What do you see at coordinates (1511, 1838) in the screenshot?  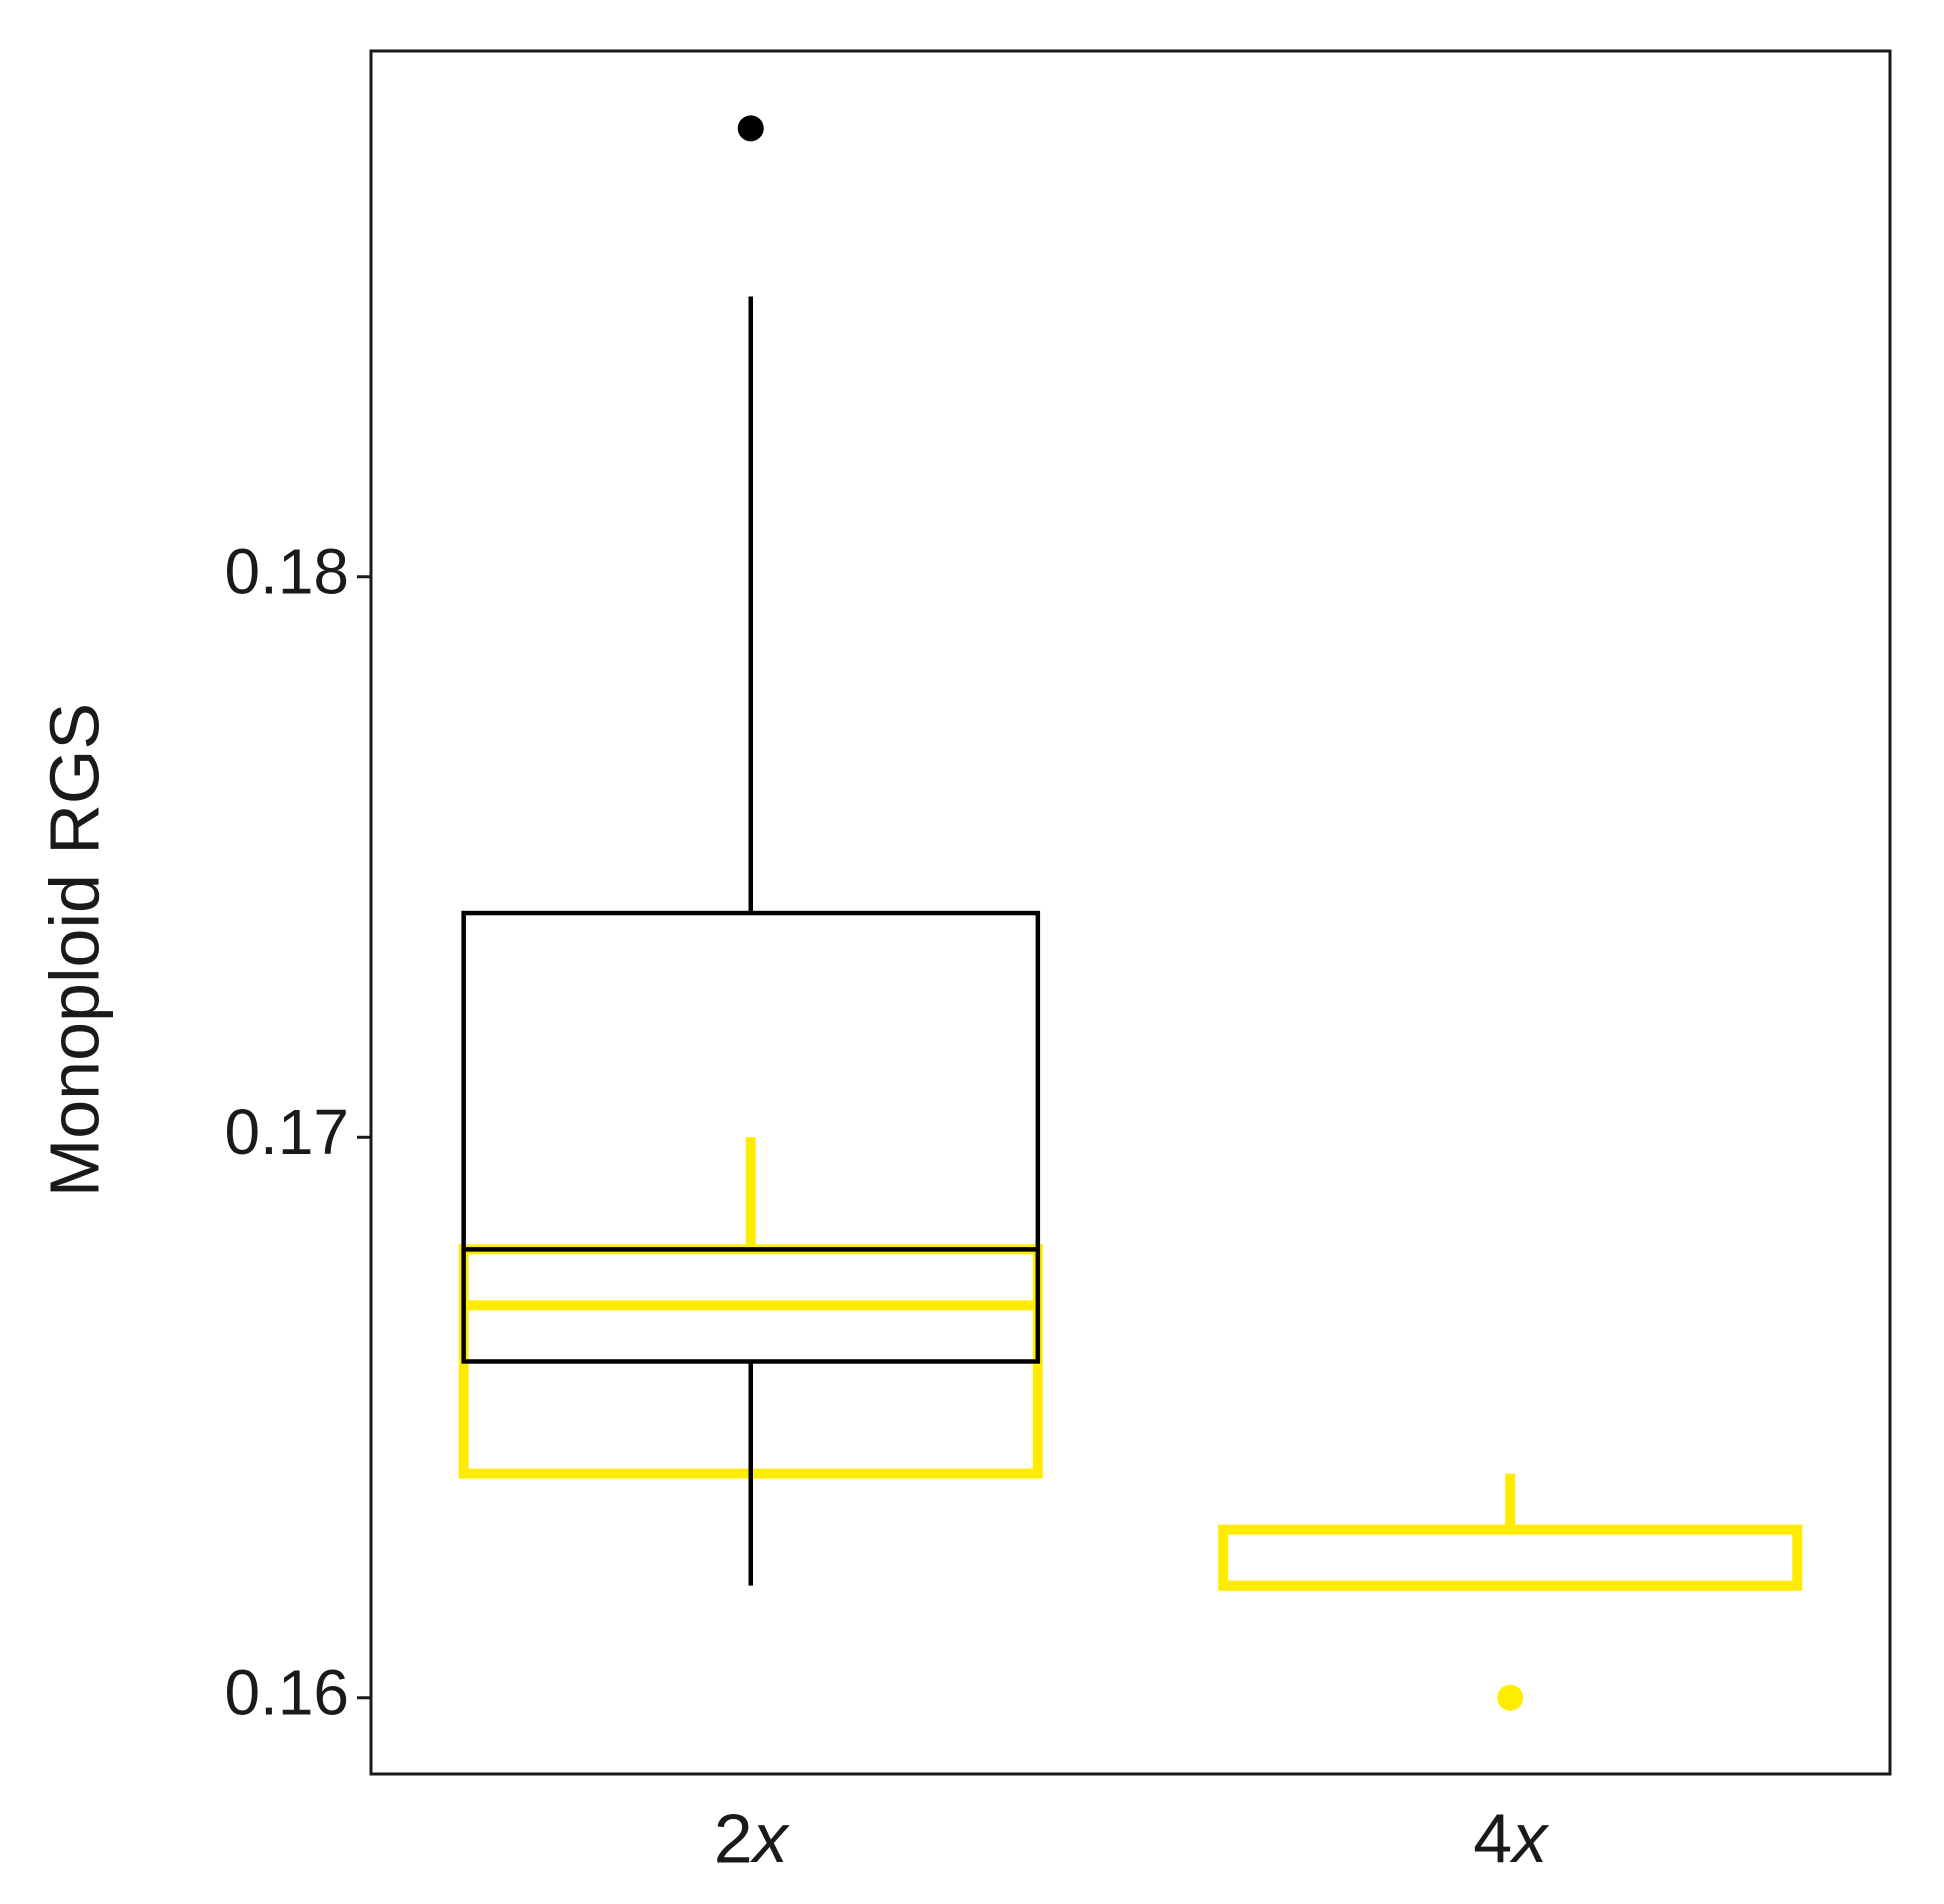 I see `x-tick-label: 4x` at bounding box center [1511, 1838].